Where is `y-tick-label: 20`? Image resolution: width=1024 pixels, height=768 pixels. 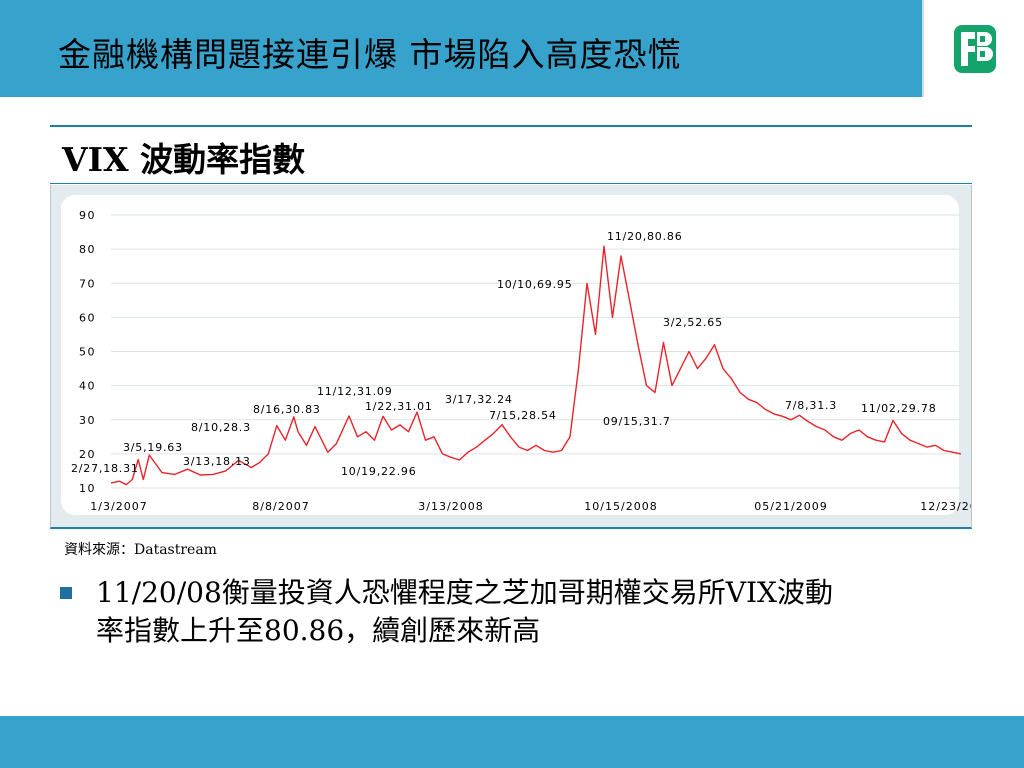
y-tick-label: 20 is located at coordinates (87, 454).